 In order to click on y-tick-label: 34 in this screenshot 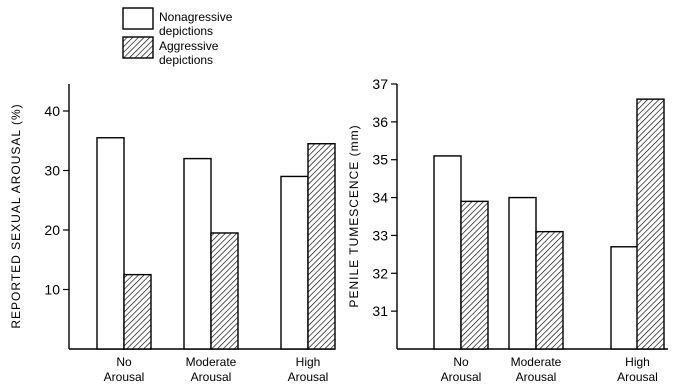, I will do `click(380, 198)`.